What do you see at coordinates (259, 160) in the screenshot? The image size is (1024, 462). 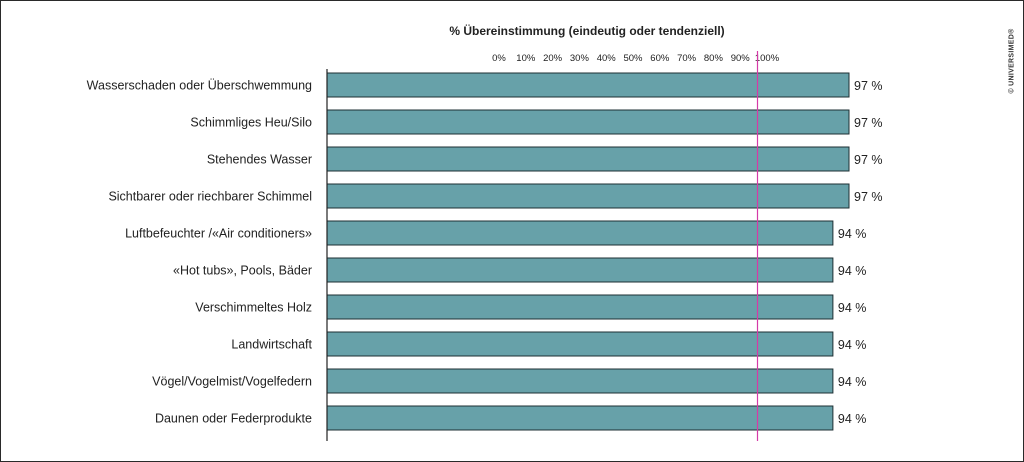 I see `category-label: Stehendes Wasser` at bounding box center [259, 160].